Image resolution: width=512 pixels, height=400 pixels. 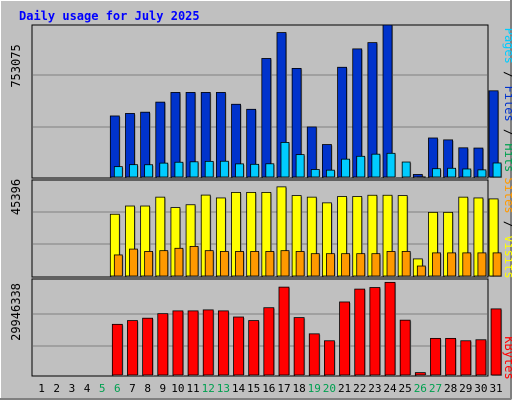 I want to click on x-tick-label: 23, so click(x=374, y=388).